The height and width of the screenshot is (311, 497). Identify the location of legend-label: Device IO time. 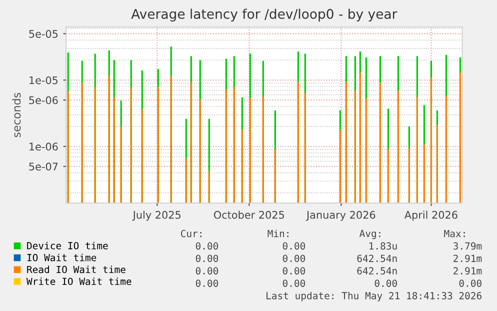
(67, 246).